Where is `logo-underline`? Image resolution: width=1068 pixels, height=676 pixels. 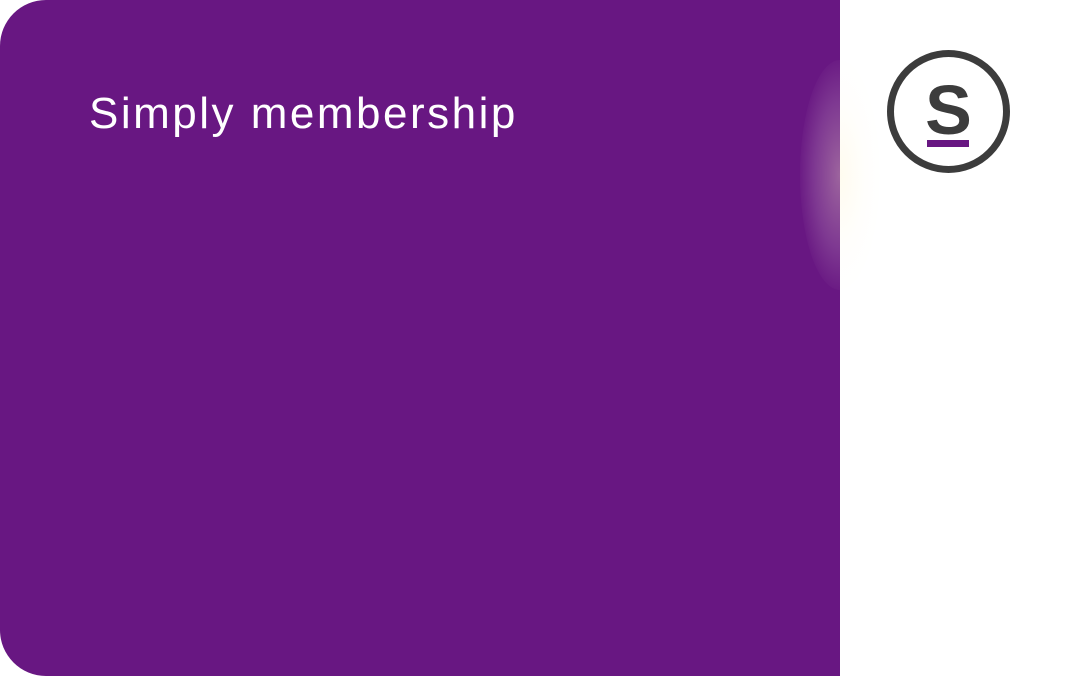 logo-underline is located at coordinates (948, 143).